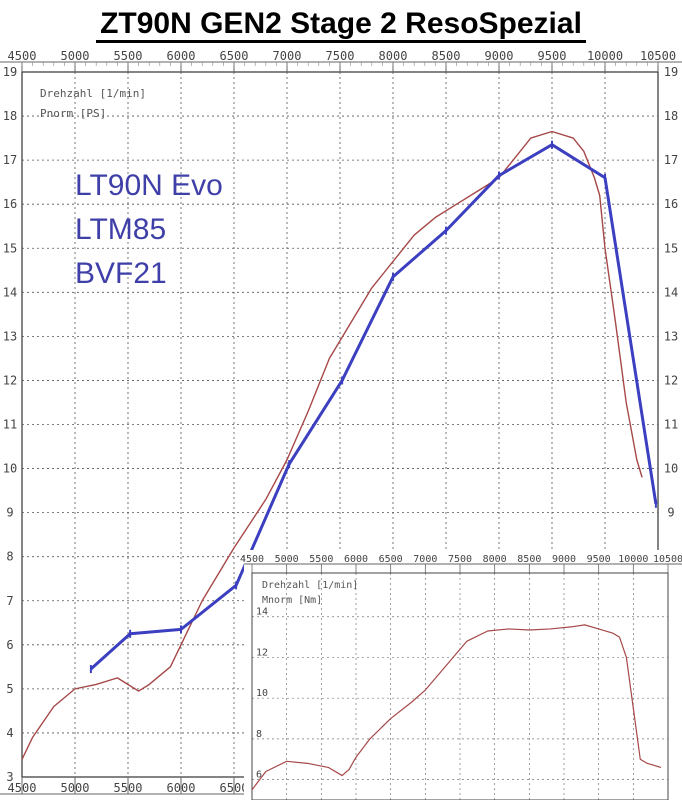 This screenshot has height=800, width=682. What do you see at coordinates (22, 788) in the screenshot?
I see `main-x-tick-label-bottom: 4500` at bounding box center [22, 788].